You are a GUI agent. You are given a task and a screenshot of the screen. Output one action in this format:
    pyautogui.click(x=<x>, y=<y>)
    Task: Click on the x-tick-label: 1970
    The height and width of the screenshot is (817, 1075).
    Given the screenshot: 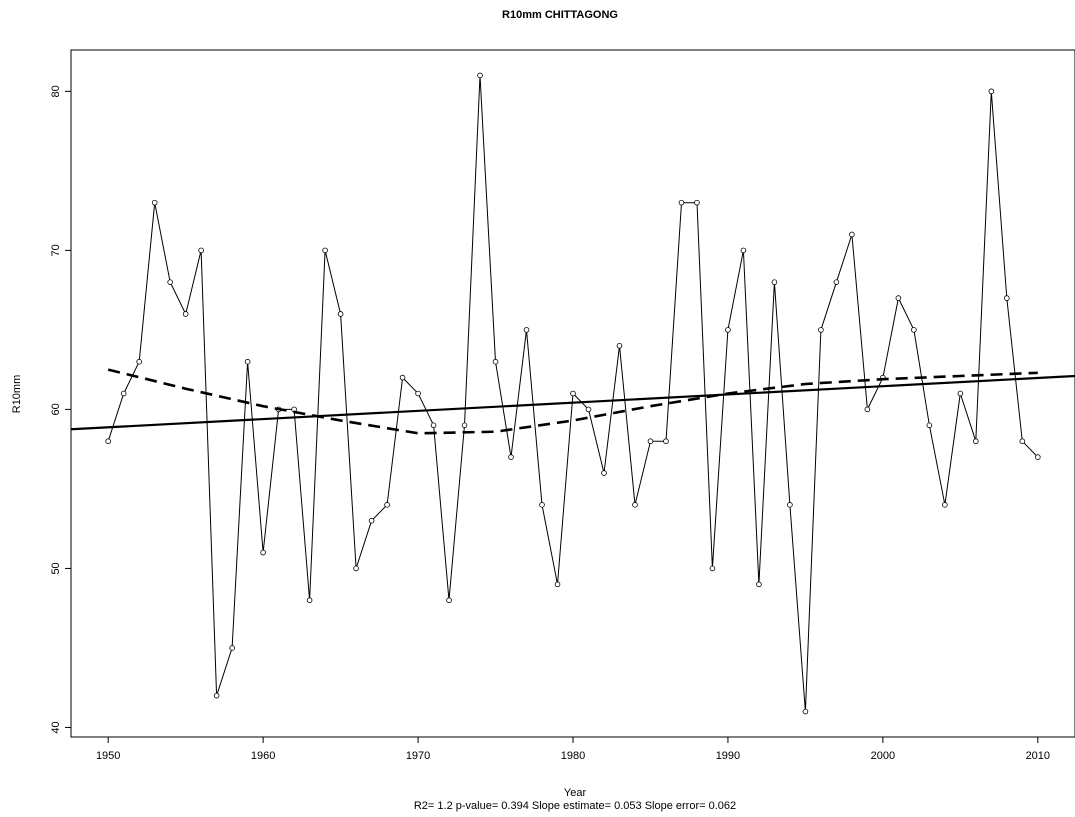 What is the action you would take?
    pyautogui.click(x=418, y=756)
    